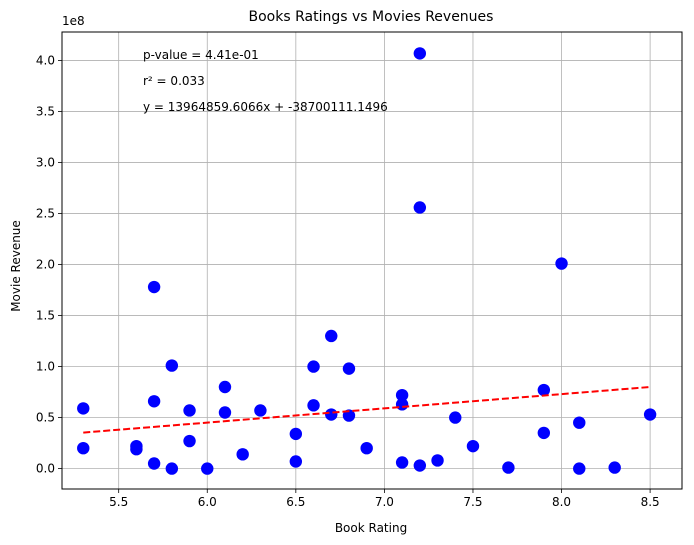 This screenshot has width=694, height=545. I want to click on y-tick-label: 2.0, so click(45, 265).